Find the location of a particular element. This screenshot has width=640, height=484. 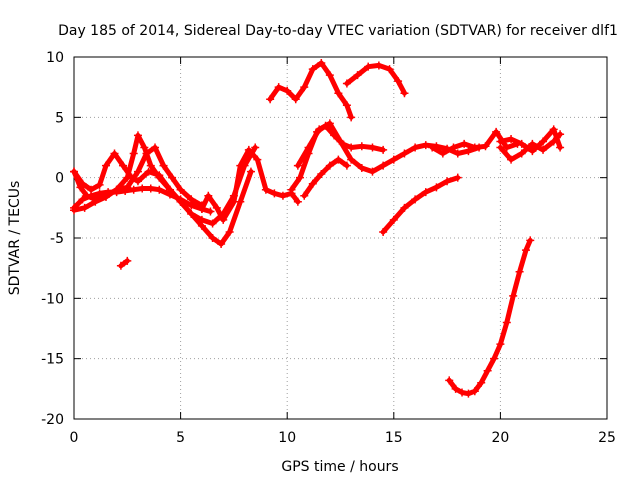

y-tick-label: -10 is located at coordinates (52, 299).